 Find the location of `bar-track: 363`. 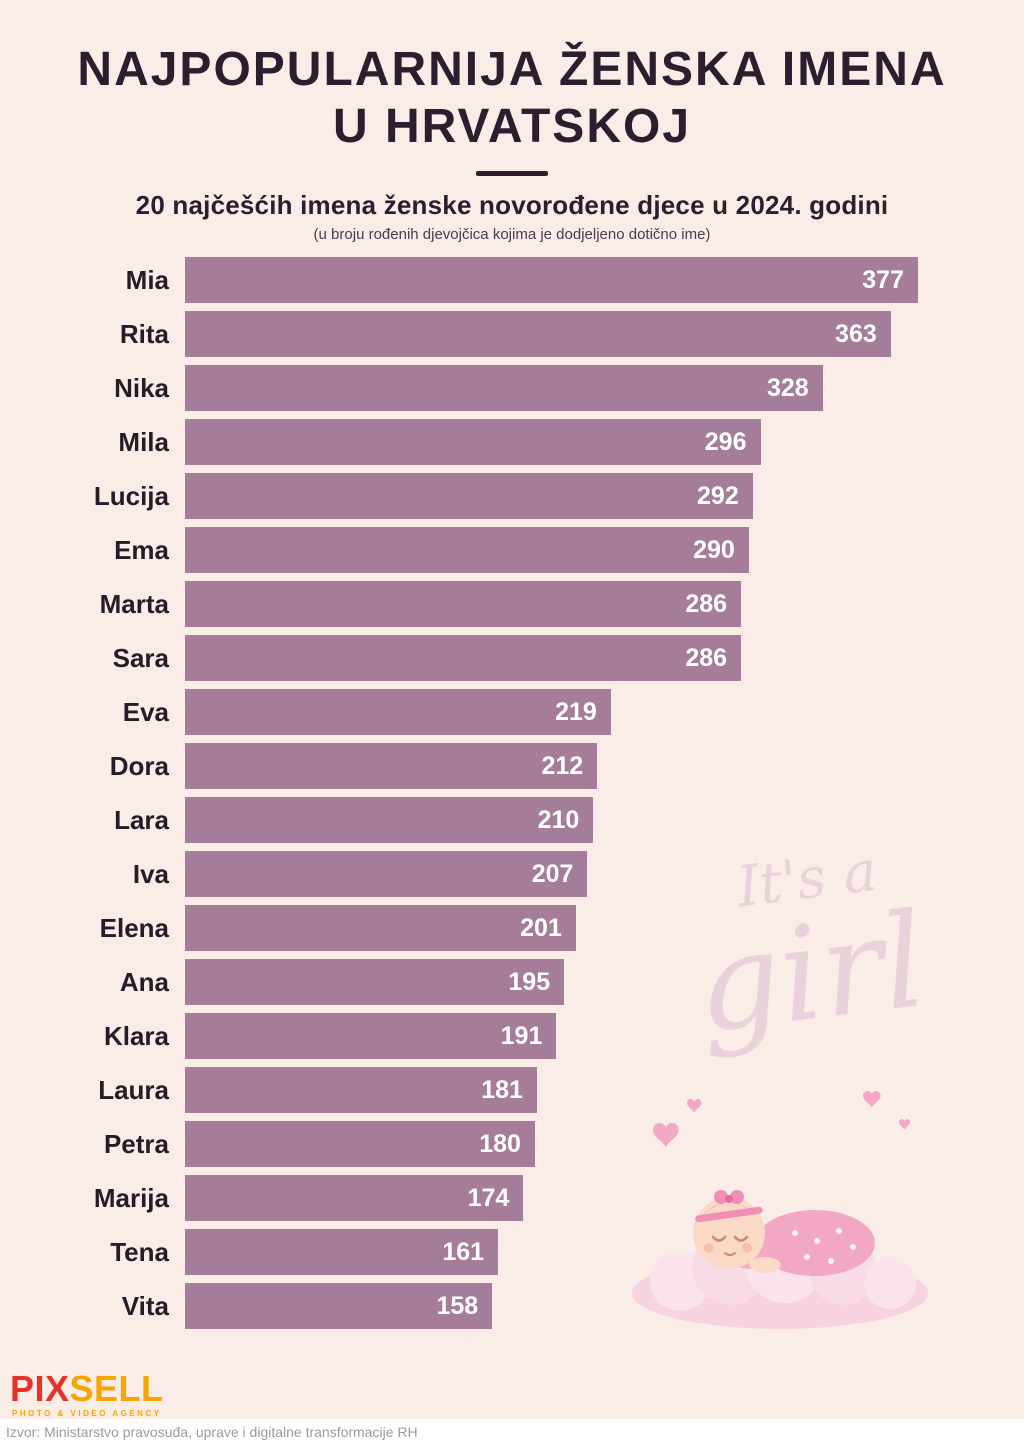

bar-track: 363 is located at coordinates (551, 334).